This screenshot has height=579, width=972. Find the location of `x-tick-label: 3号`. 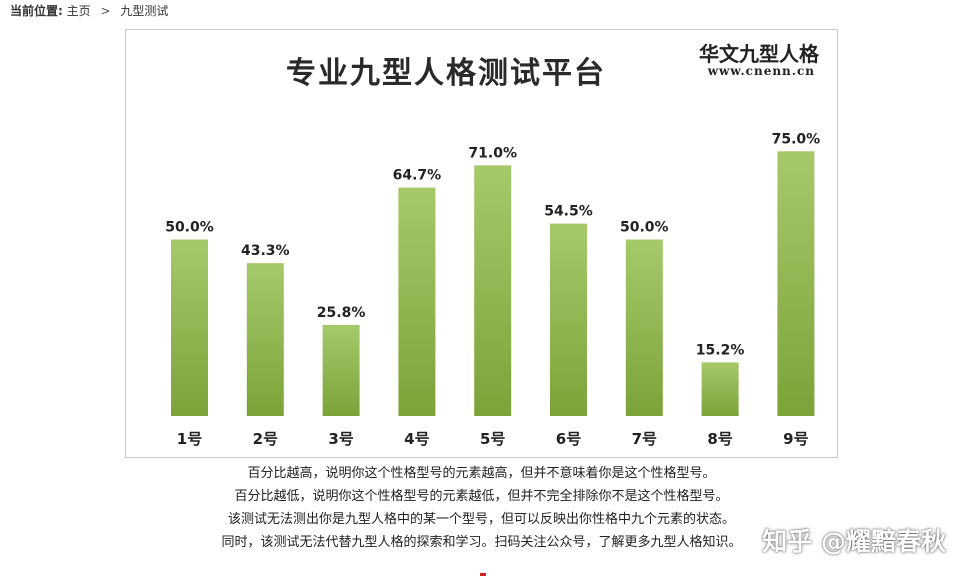

x-tick-label: 3号 is located at coordinates (340, 439).